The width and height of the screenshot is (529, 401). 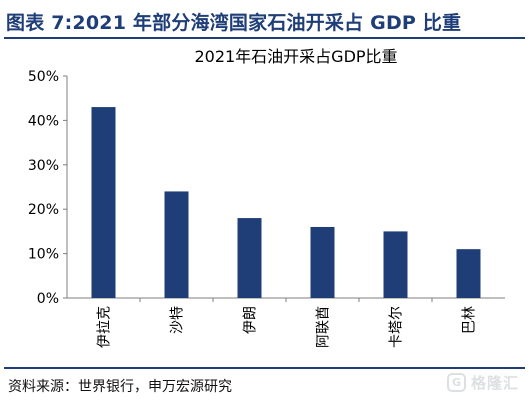 I want to click on watermark-logo-icon: G, so click(x=456, y=382).